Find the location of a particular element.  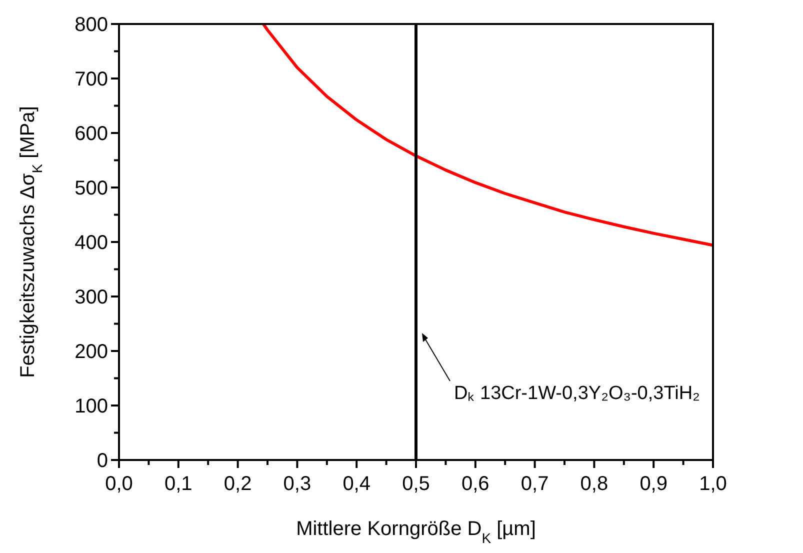

y-tick-label: 500 is located at coordinates (91, 189).